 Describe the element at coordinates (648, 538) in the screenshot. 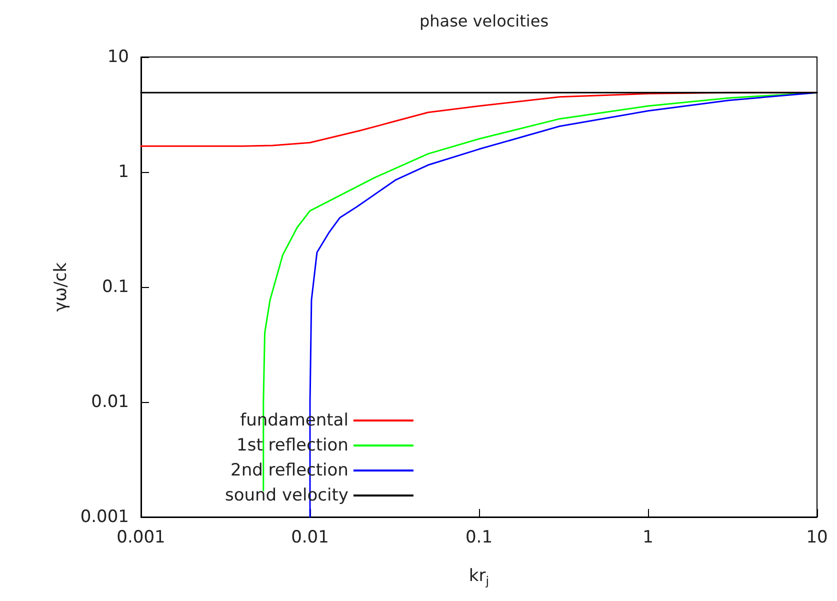

I see `x-tick-label: 1` at that location.